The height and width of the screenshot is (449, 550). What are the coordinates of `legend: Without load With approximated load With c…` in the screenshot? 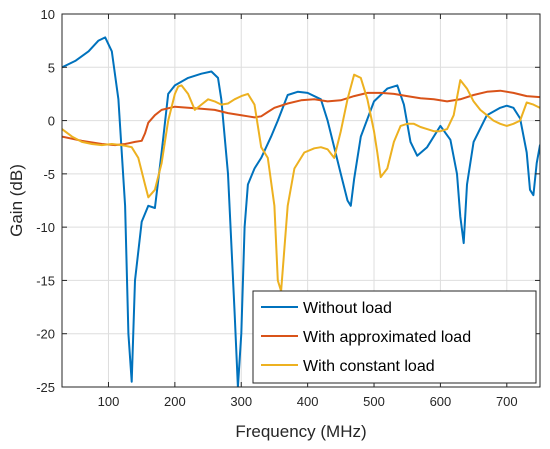 It's located at (394, 337).